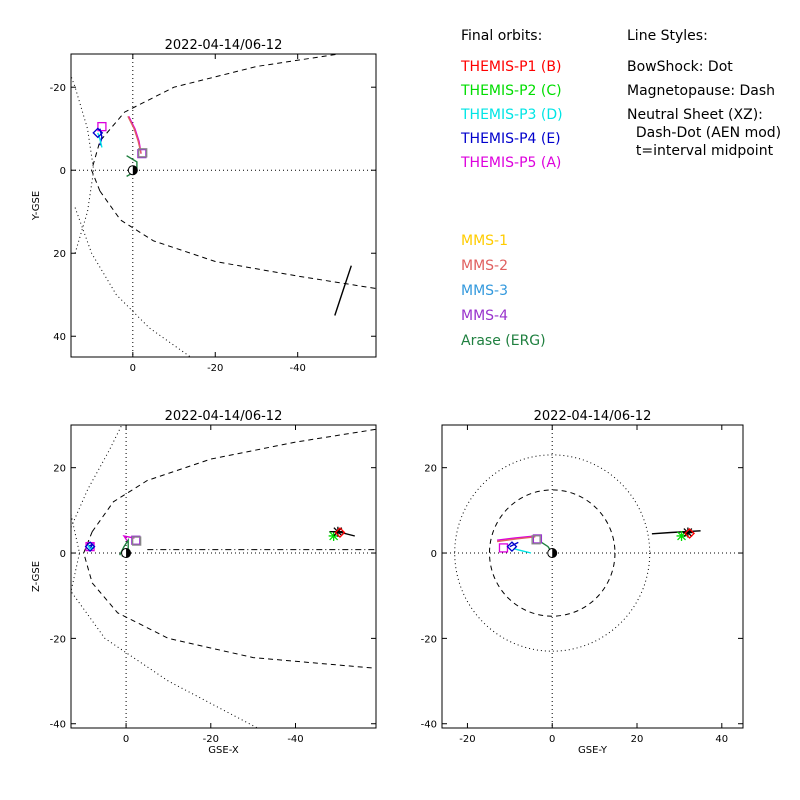 Image resolution: width=800 pixels, height=800 pixels. What do you see at coordinates (510, 139) in the screenshot?
I see `legend-item-themis-p4: THEMIS-P4 (E)` at bounding box center [510, 139].